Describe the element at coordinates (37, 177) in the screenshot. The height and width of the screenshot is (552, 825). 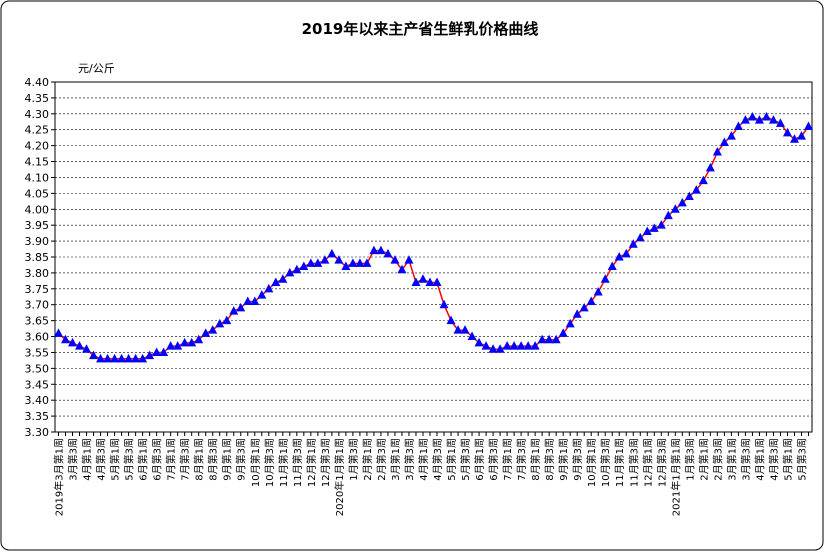
I see `y-tick-label: 4.10` at that location.